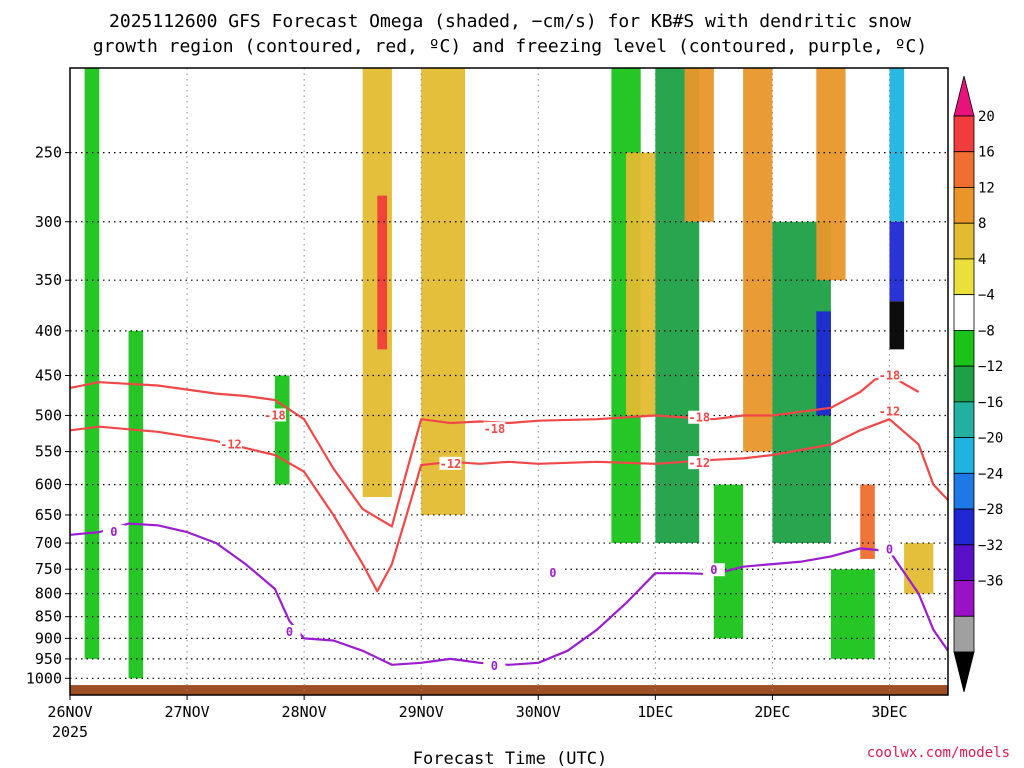 The width and height of the screenshot is (1024, 768). Describe the element at coordinates (48, 222) in the screenshot. I see `y-tick-label-300: 300` at that location.